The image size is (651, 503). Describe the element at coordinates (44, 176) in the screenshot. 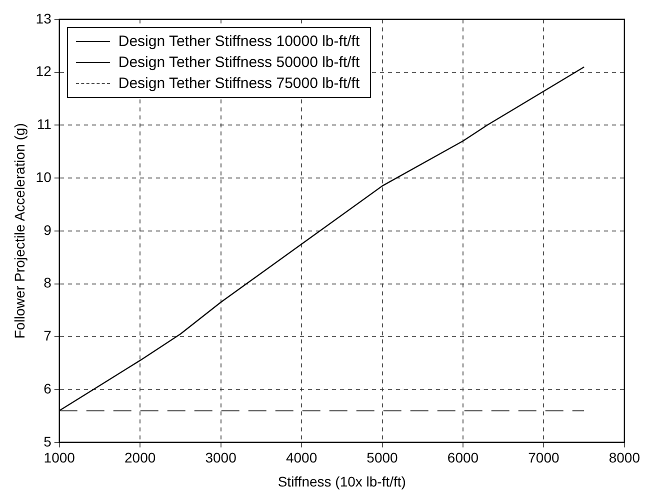

I see `y-tick-label: 10` at that location.